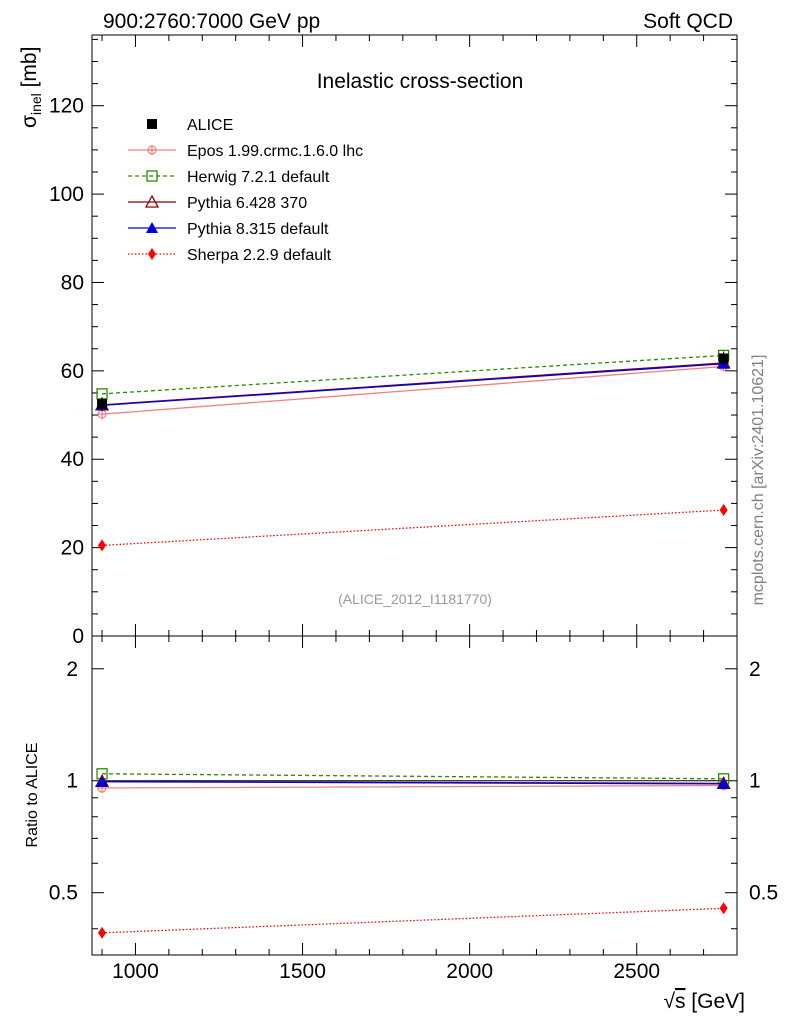  Describe the element at coordinates (259, 255) in the screenshot. I see `legend-label: Sherpa 2.2.9 default` at that location.